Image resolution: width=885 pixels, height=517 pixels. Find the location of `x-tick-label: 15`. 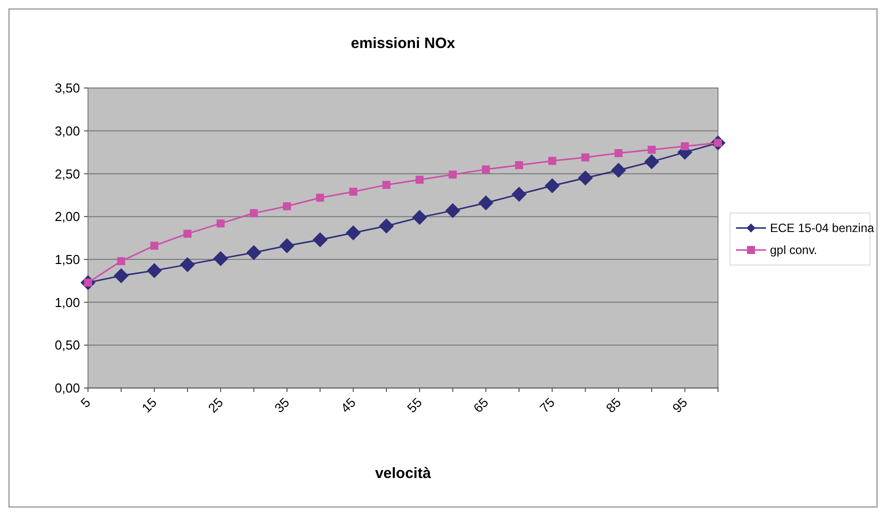

x-tick-label: 15 is located at coordinates (149, 405).